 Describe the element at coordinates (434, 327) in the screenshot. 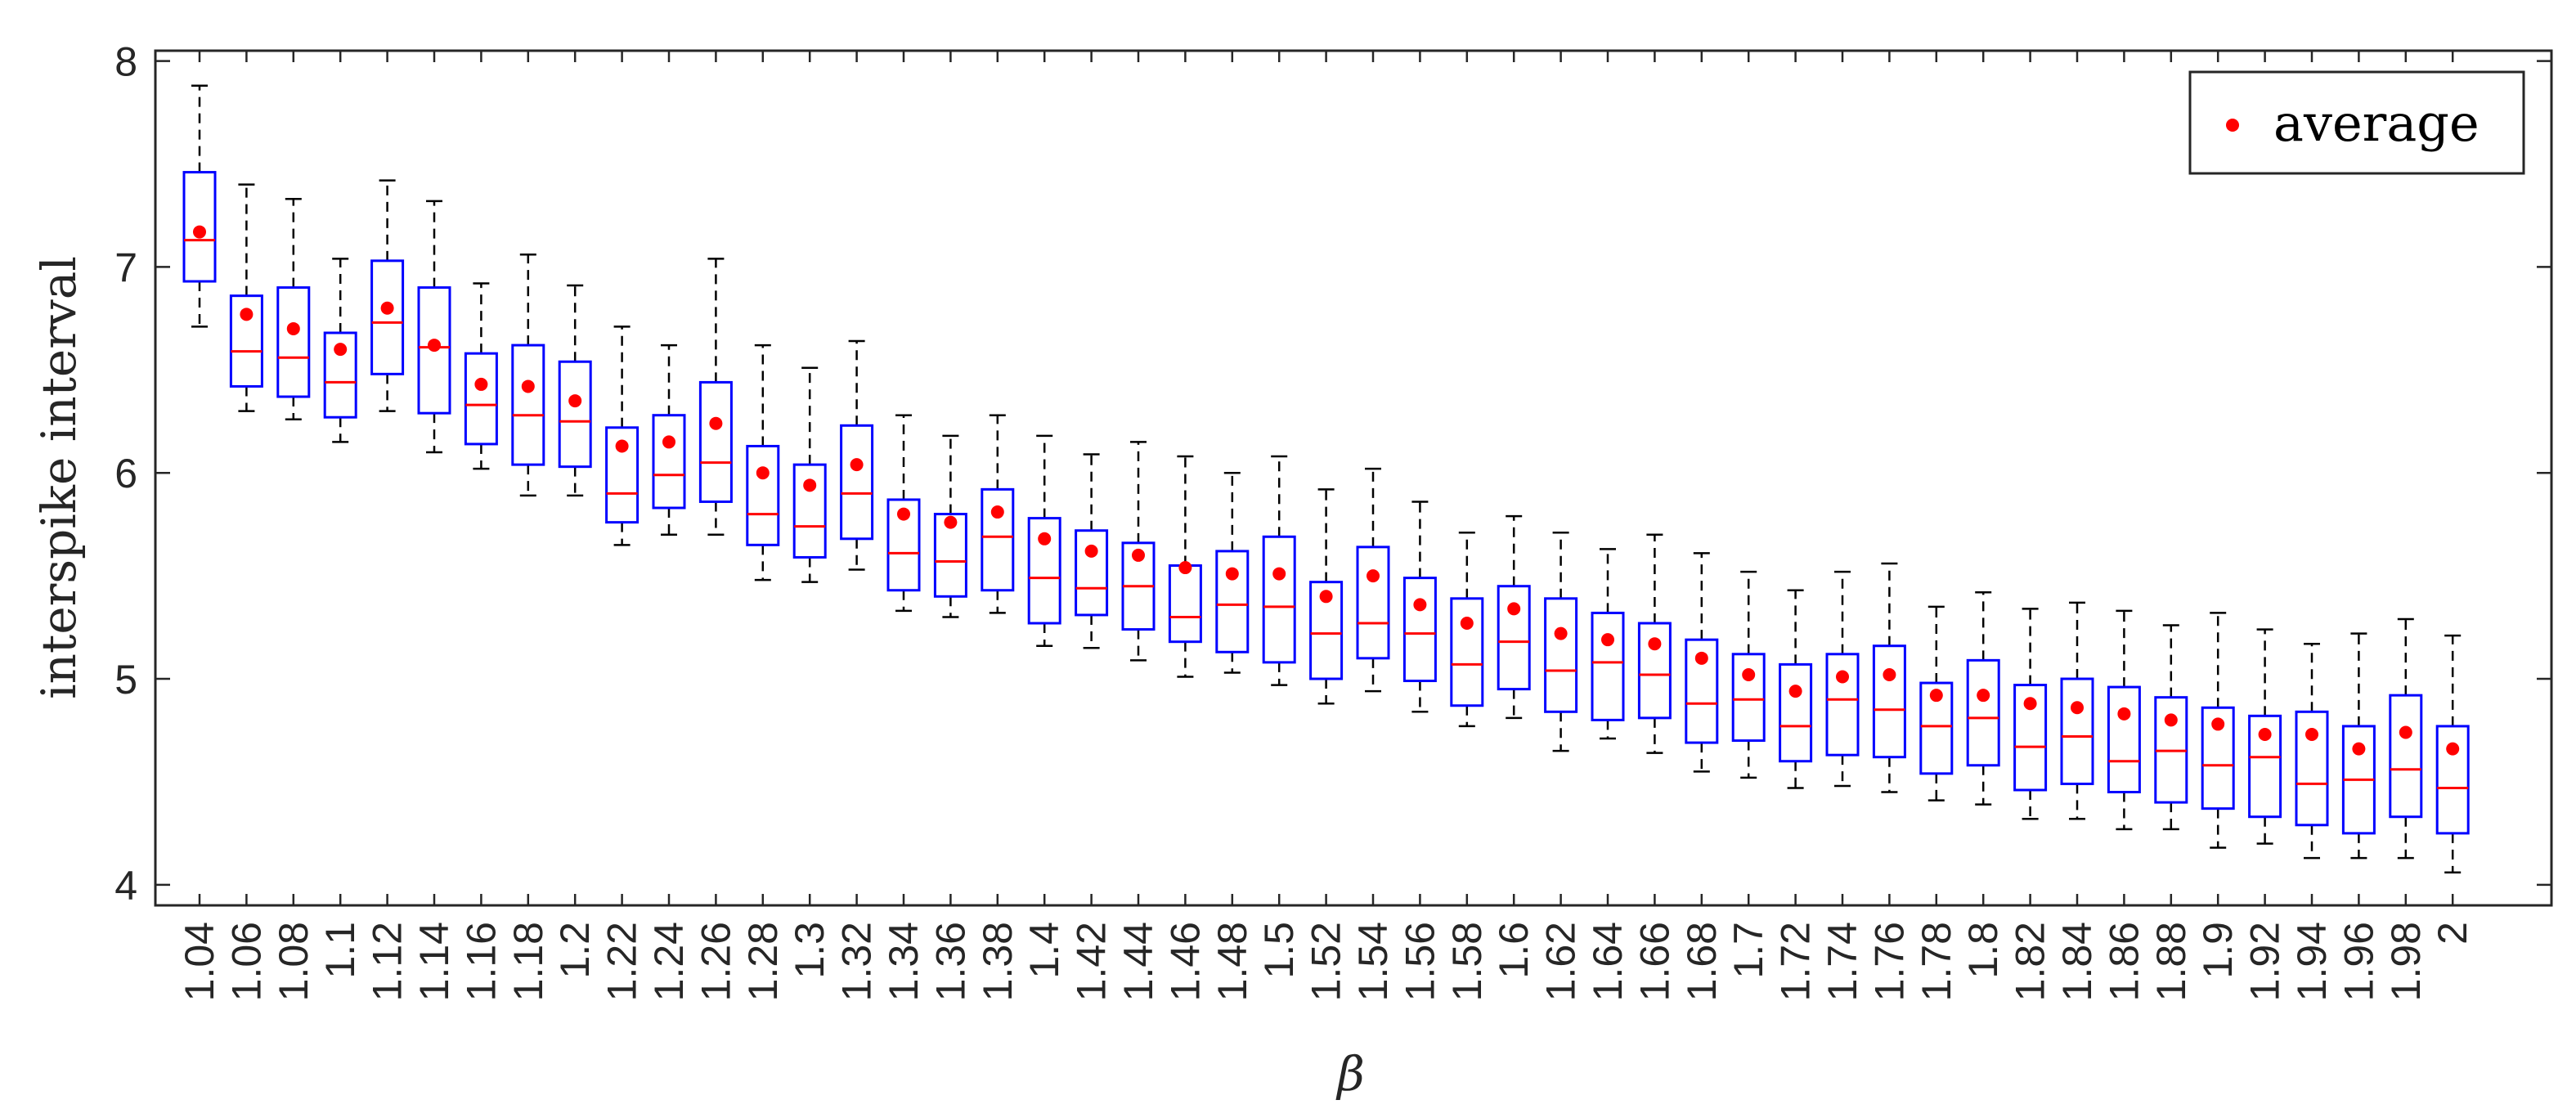

I see `box-1.14` at that location.